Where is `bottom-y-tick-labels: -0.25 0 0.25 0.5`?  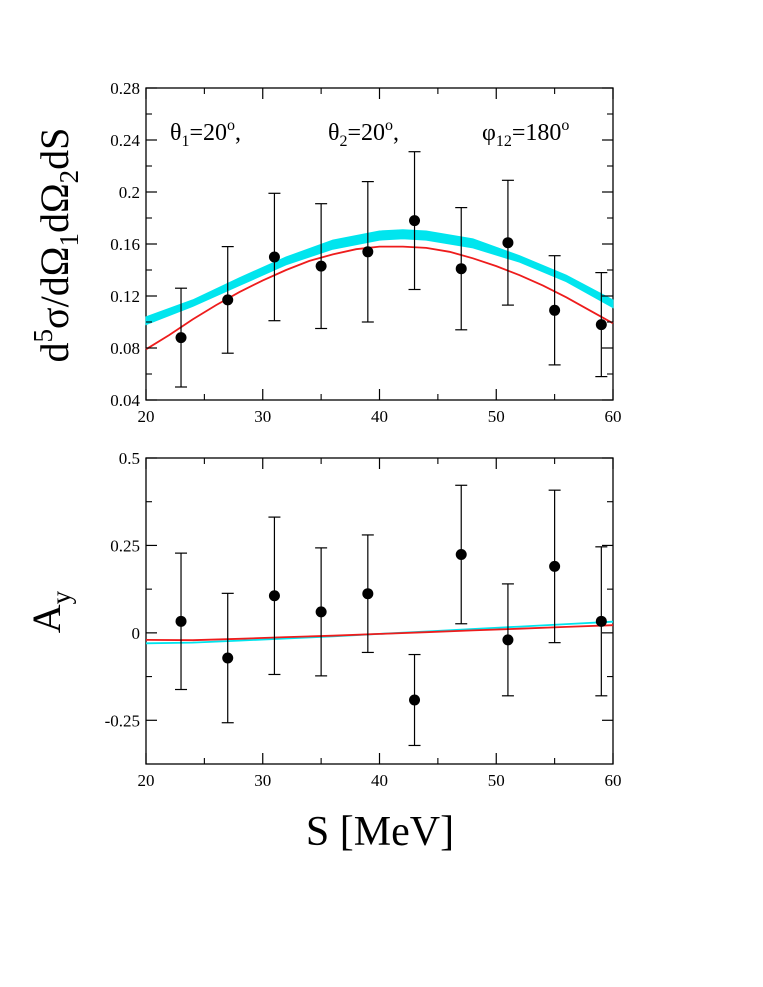 bottom-y-tick-labels: -0.25 0 0.25 0.5 is located at coordinates (122, 589).